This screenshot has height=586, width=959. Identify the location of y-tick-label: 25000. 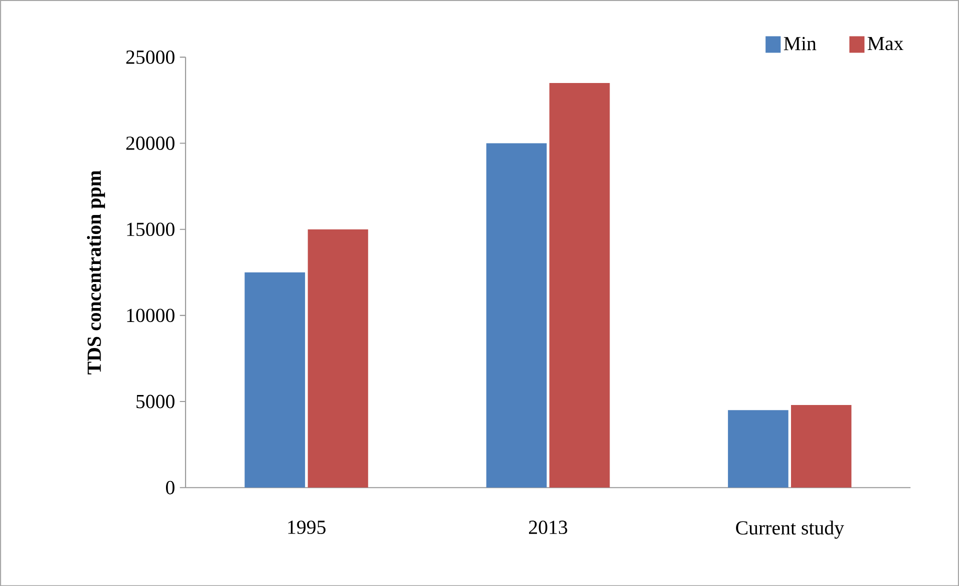
(150, 57).